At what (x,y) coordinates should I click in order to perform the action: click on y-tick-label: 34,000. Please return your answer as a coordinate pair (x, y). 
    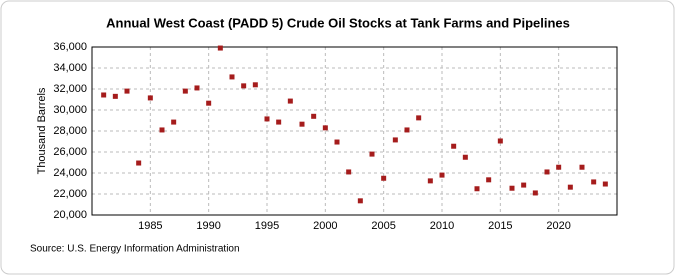
    Looking at the image, I should click on (70, 68).